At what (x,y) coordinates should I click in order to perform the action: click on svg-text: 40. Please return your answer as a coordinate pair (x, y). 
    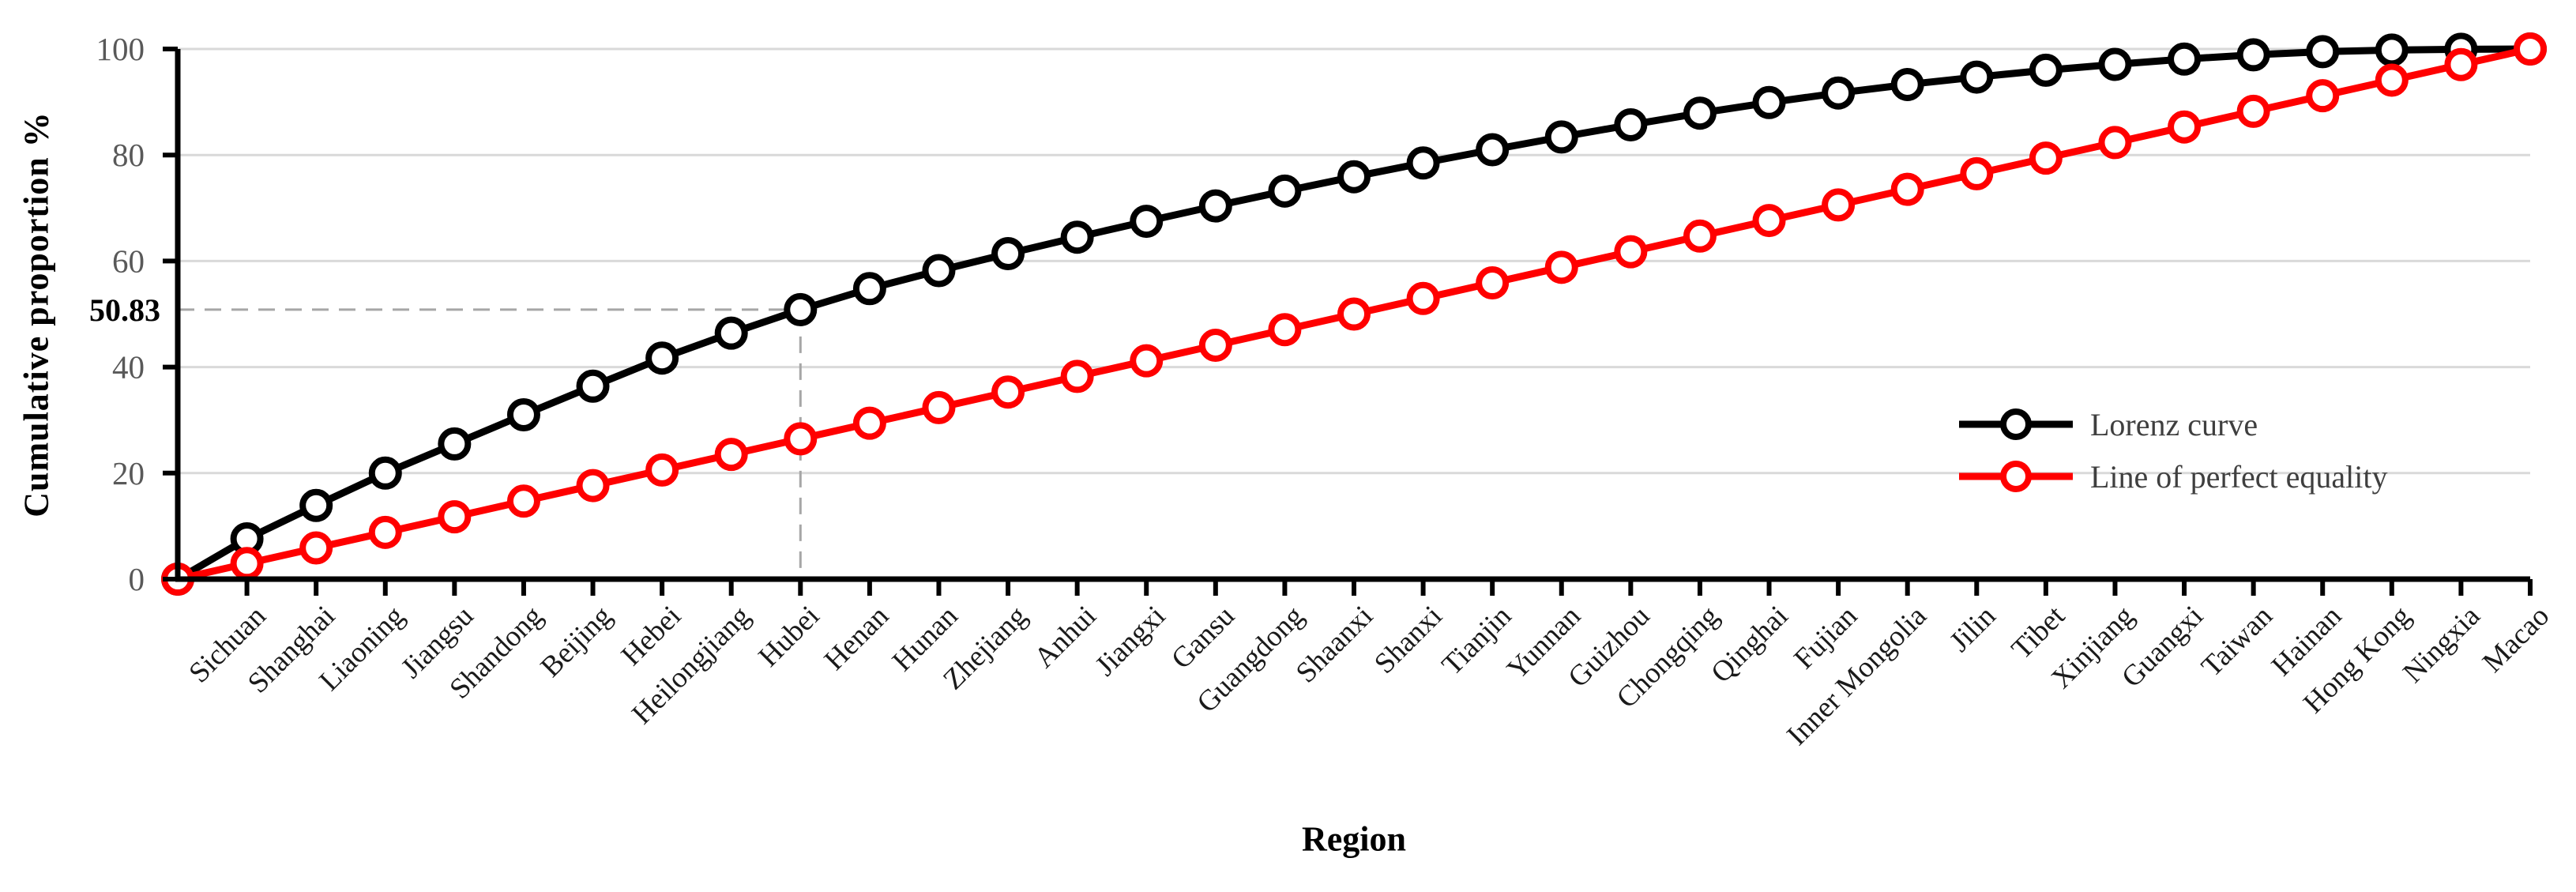
    Looking at the image, I should click on (129, 367).